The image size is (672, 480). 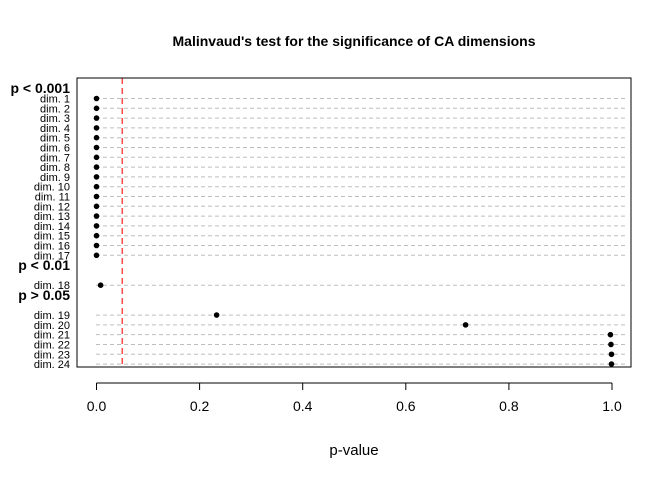 I want to click on x-tick-label: 0.4, so click(x=303, y=406).